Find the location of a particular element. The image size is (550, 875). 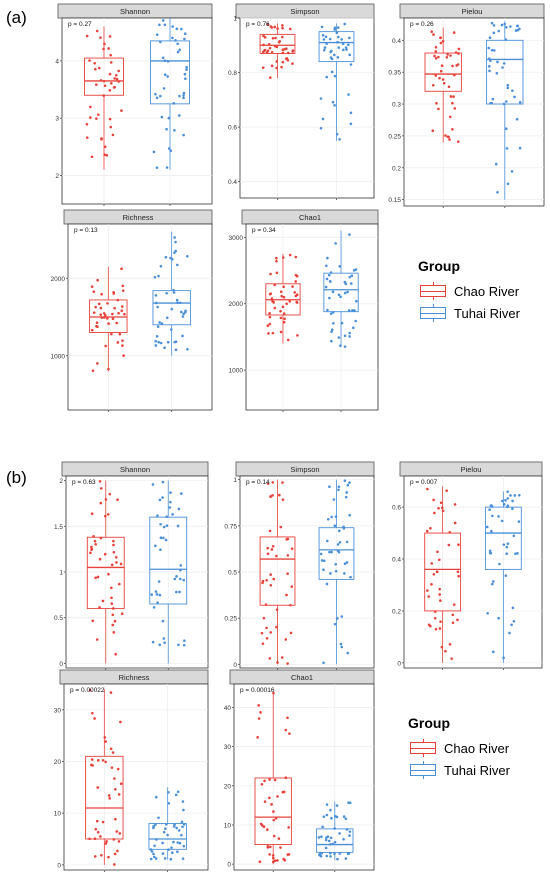

box-tuhai-river is located at coordinates (168, 572).